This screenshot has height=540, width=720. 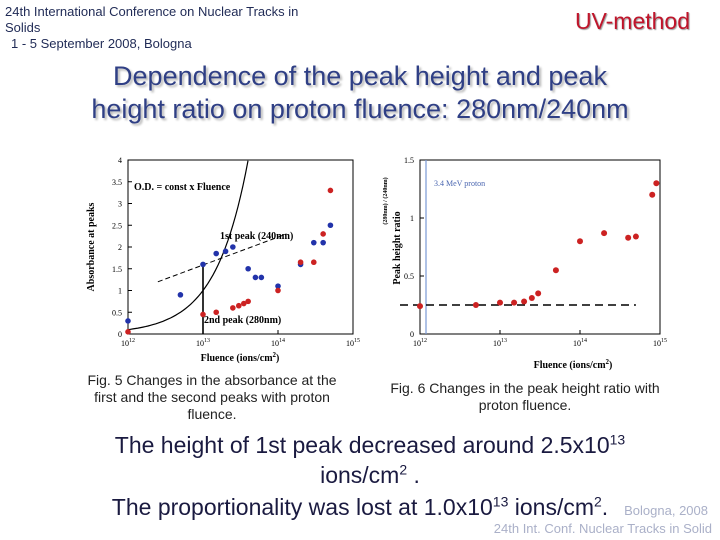 I want to click on c2-x-tick-label: 1014, so click(x=580, y=343).